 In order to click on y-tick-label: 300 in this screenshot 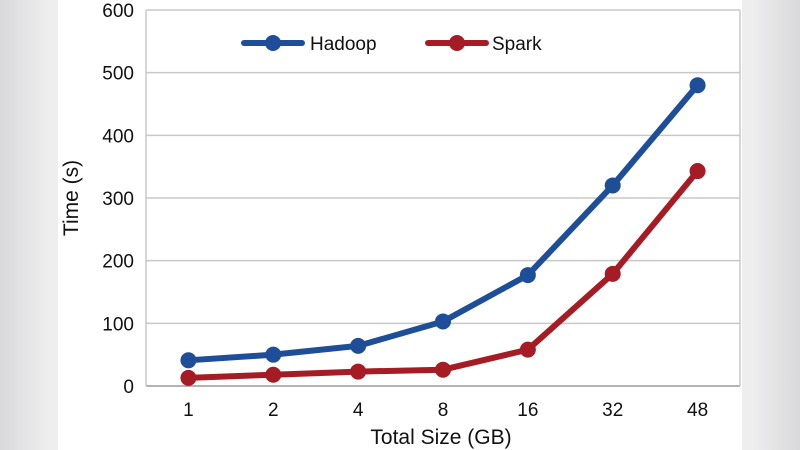, I will do `click(118, 199)`.